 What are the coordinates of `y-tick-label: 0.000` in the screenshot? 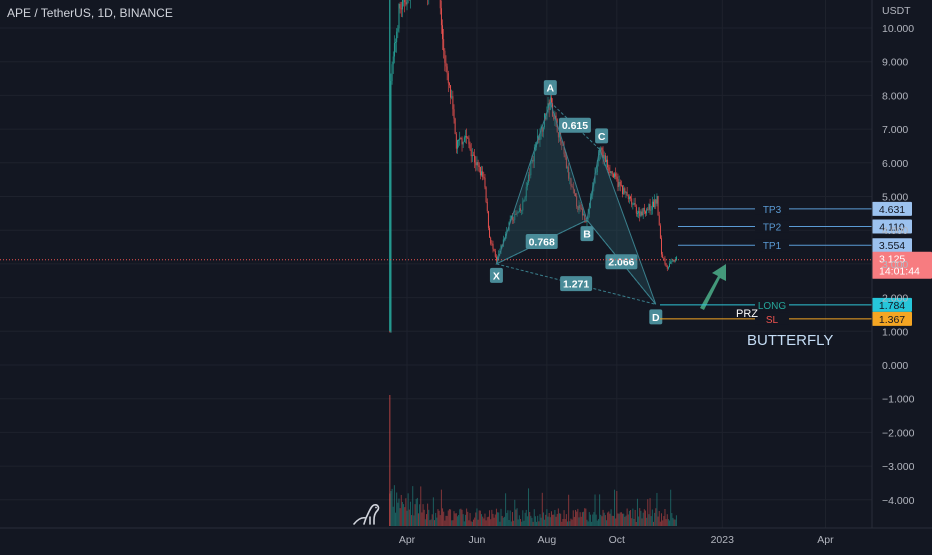 It's located at (895, 366).